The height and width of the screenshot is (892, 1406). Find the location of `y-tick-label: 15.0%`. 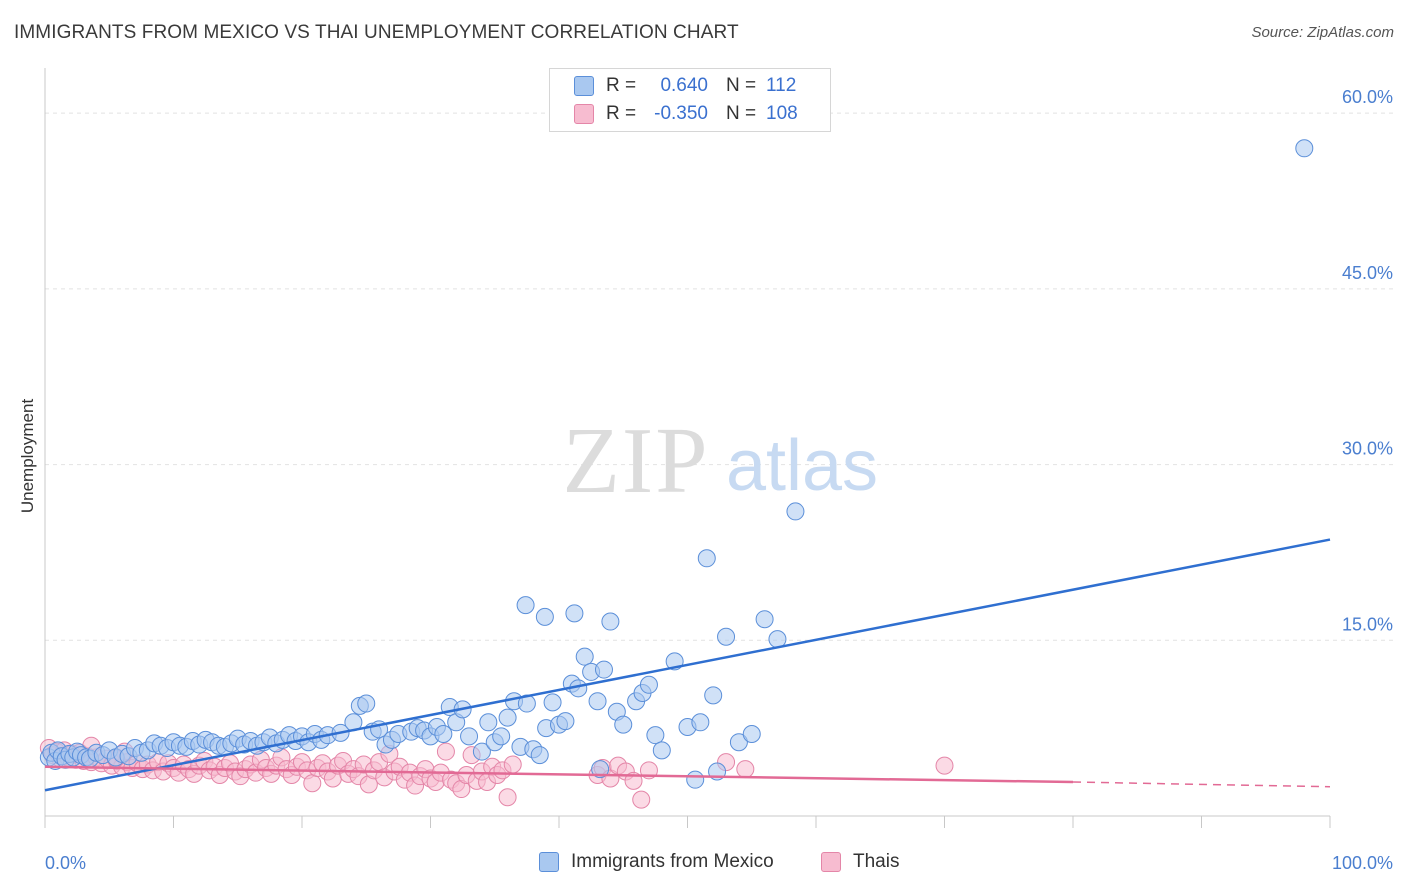

y-tick-label: 15.0% is located at coordinates (1367, 624).